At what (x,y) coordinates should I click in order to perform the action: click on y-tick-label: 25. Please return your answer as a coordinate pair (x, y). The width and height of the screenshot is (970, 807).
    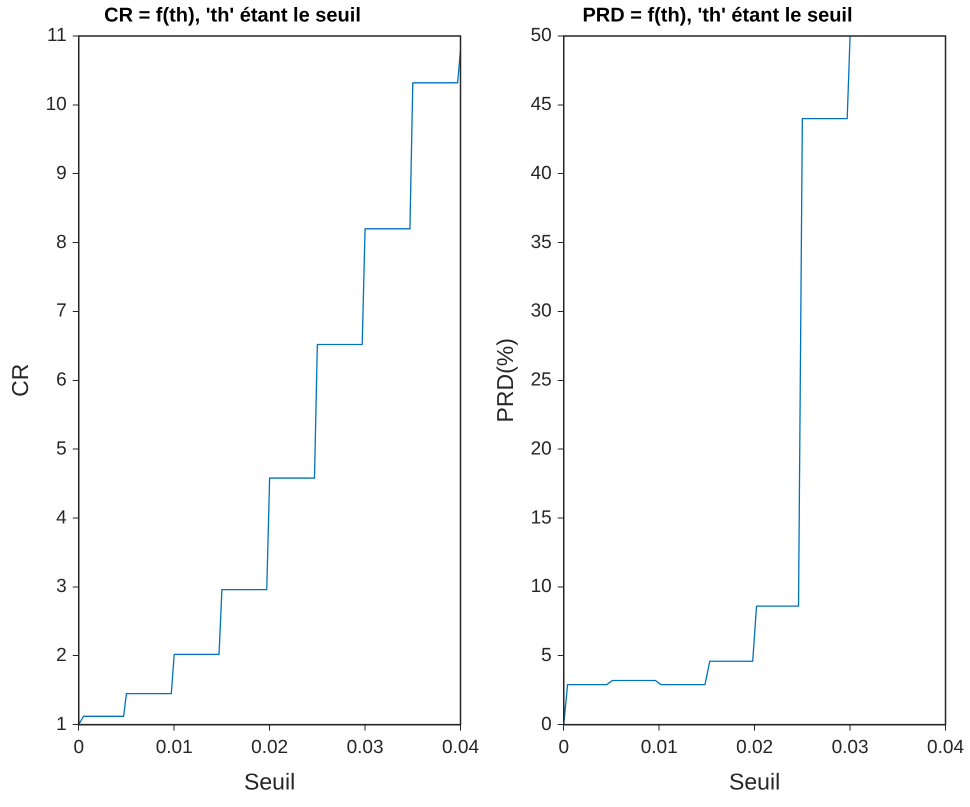
    Looking at the image, I should click on (541, 380).